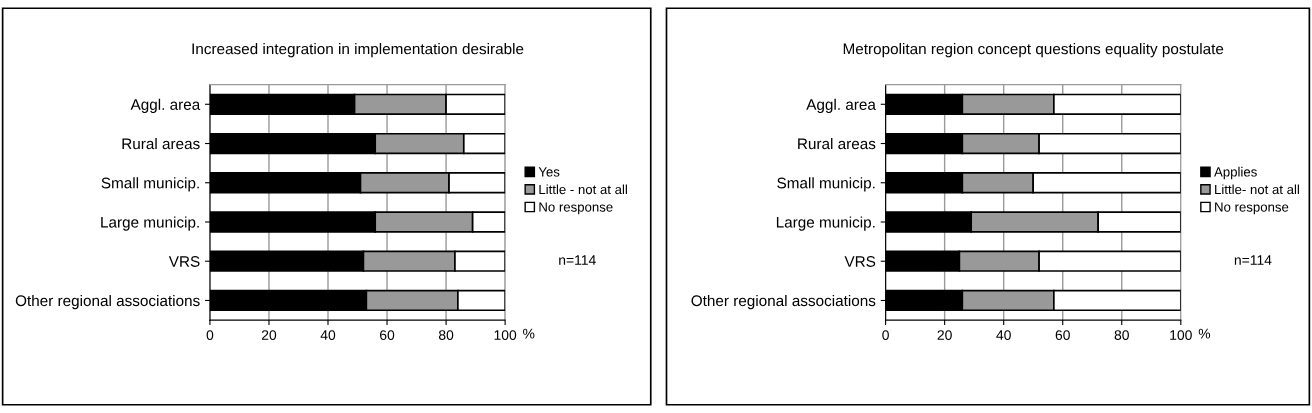 The height and width of the screenshot is (413, 1312). Describe the element at coordinates (358, 50) in the screenshot. I see `chart-title: Increased integration in implementation desirable` at that location.